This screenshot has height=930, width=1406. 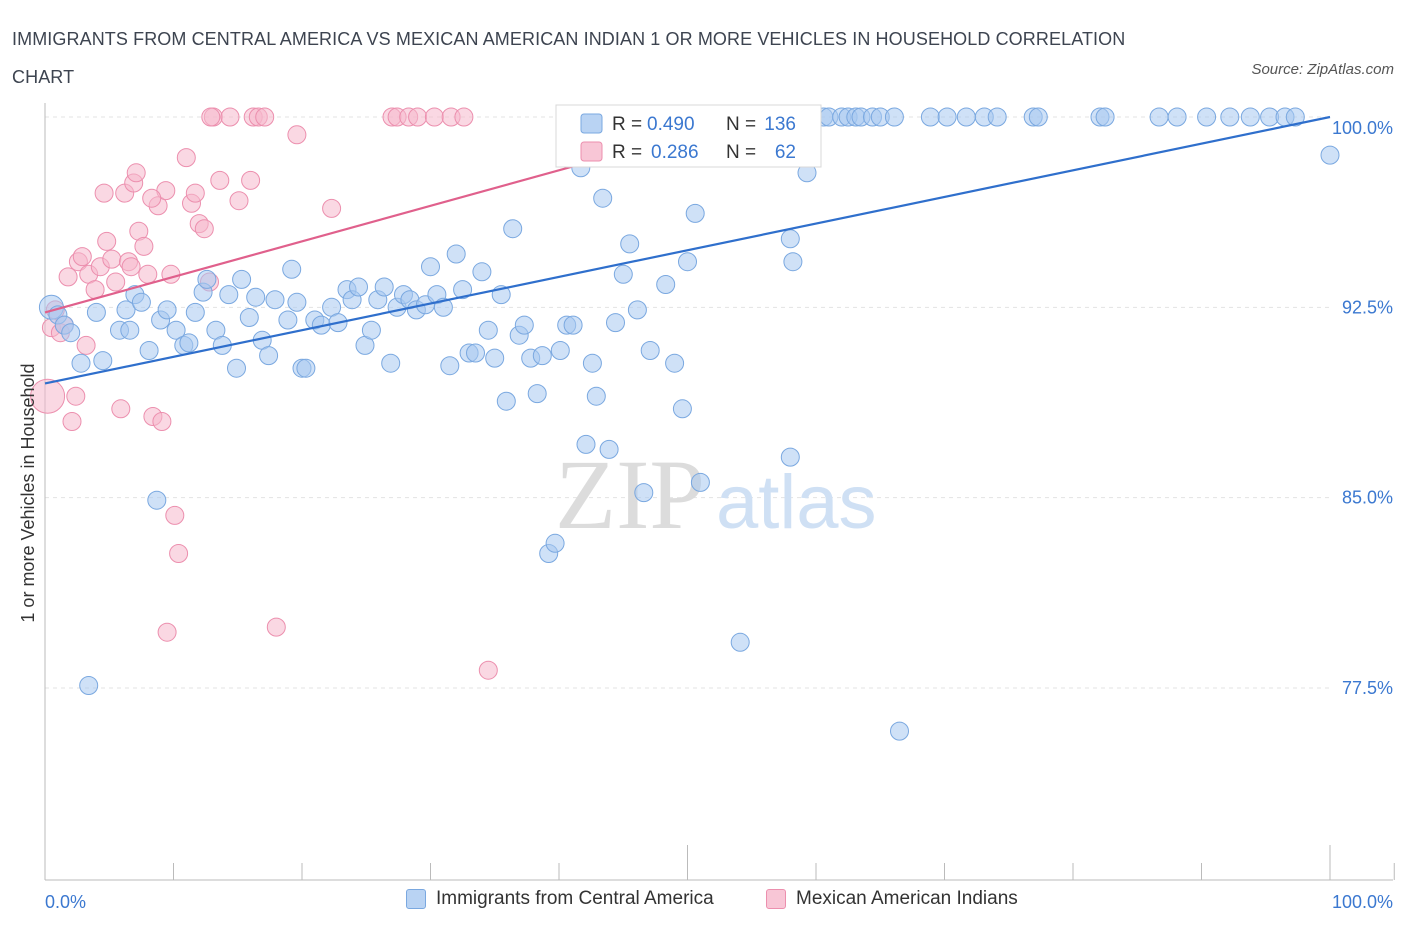 What do you see at coordinates (1322, 69) in the screenshot?
I see `source-label: Source: ZipAtlas.com` at bounding box center [1322, 69].